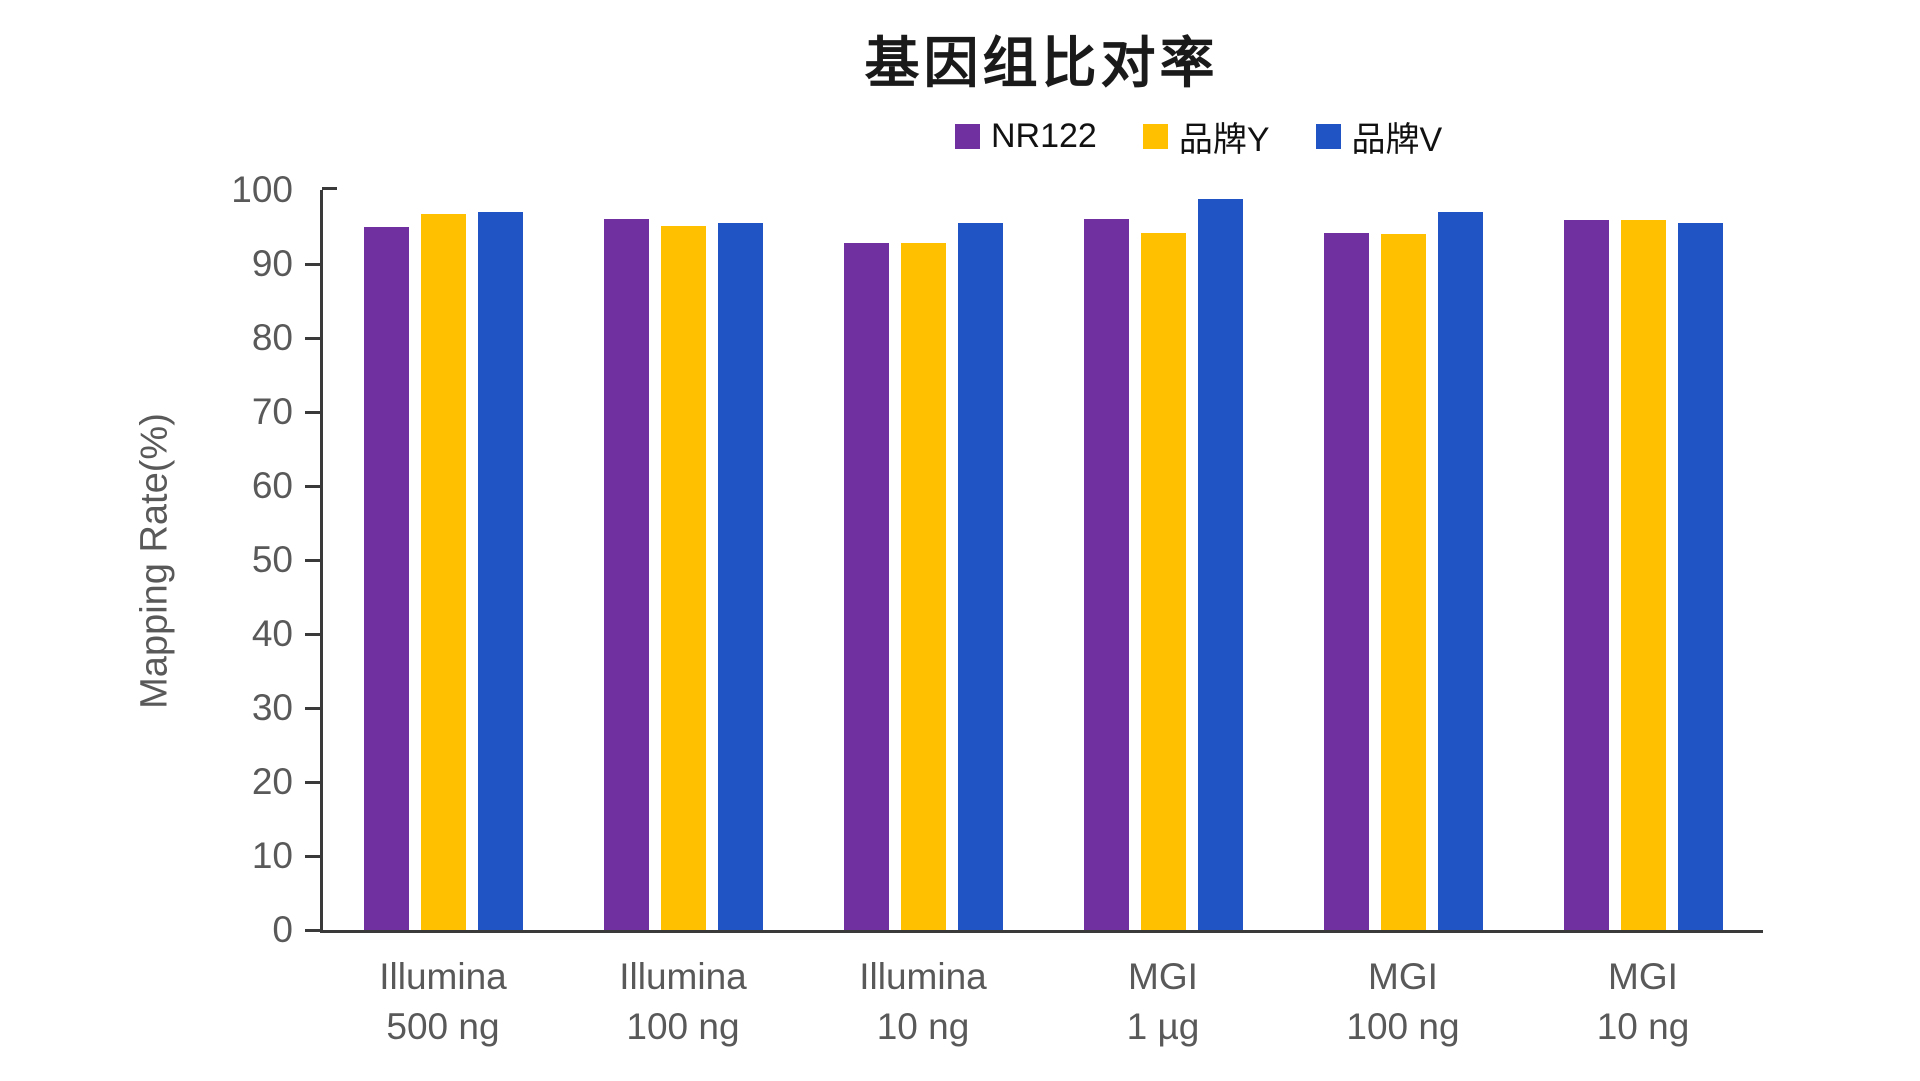 This screenshot has height=1081, width=1920. What do you see at coordinates (866, 586) in the screenshot?
I see `bar-NR122-Illumina 10 ng` at bounding box center [866, 586].